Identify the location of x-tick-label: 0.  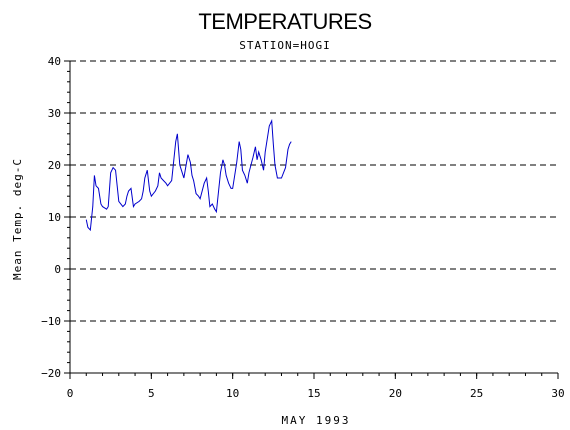
(70, 393).